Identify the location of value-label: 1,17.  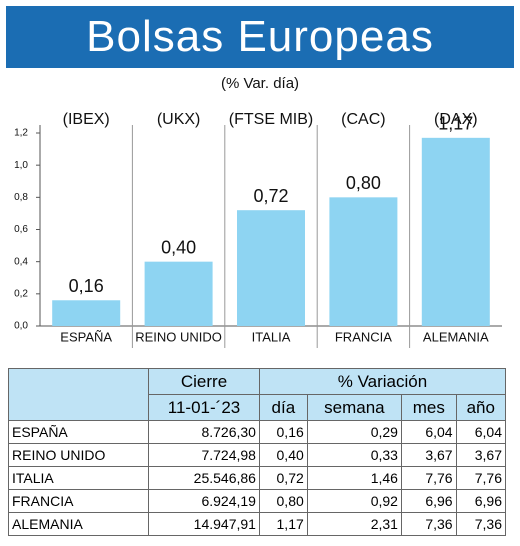
(455, 124).